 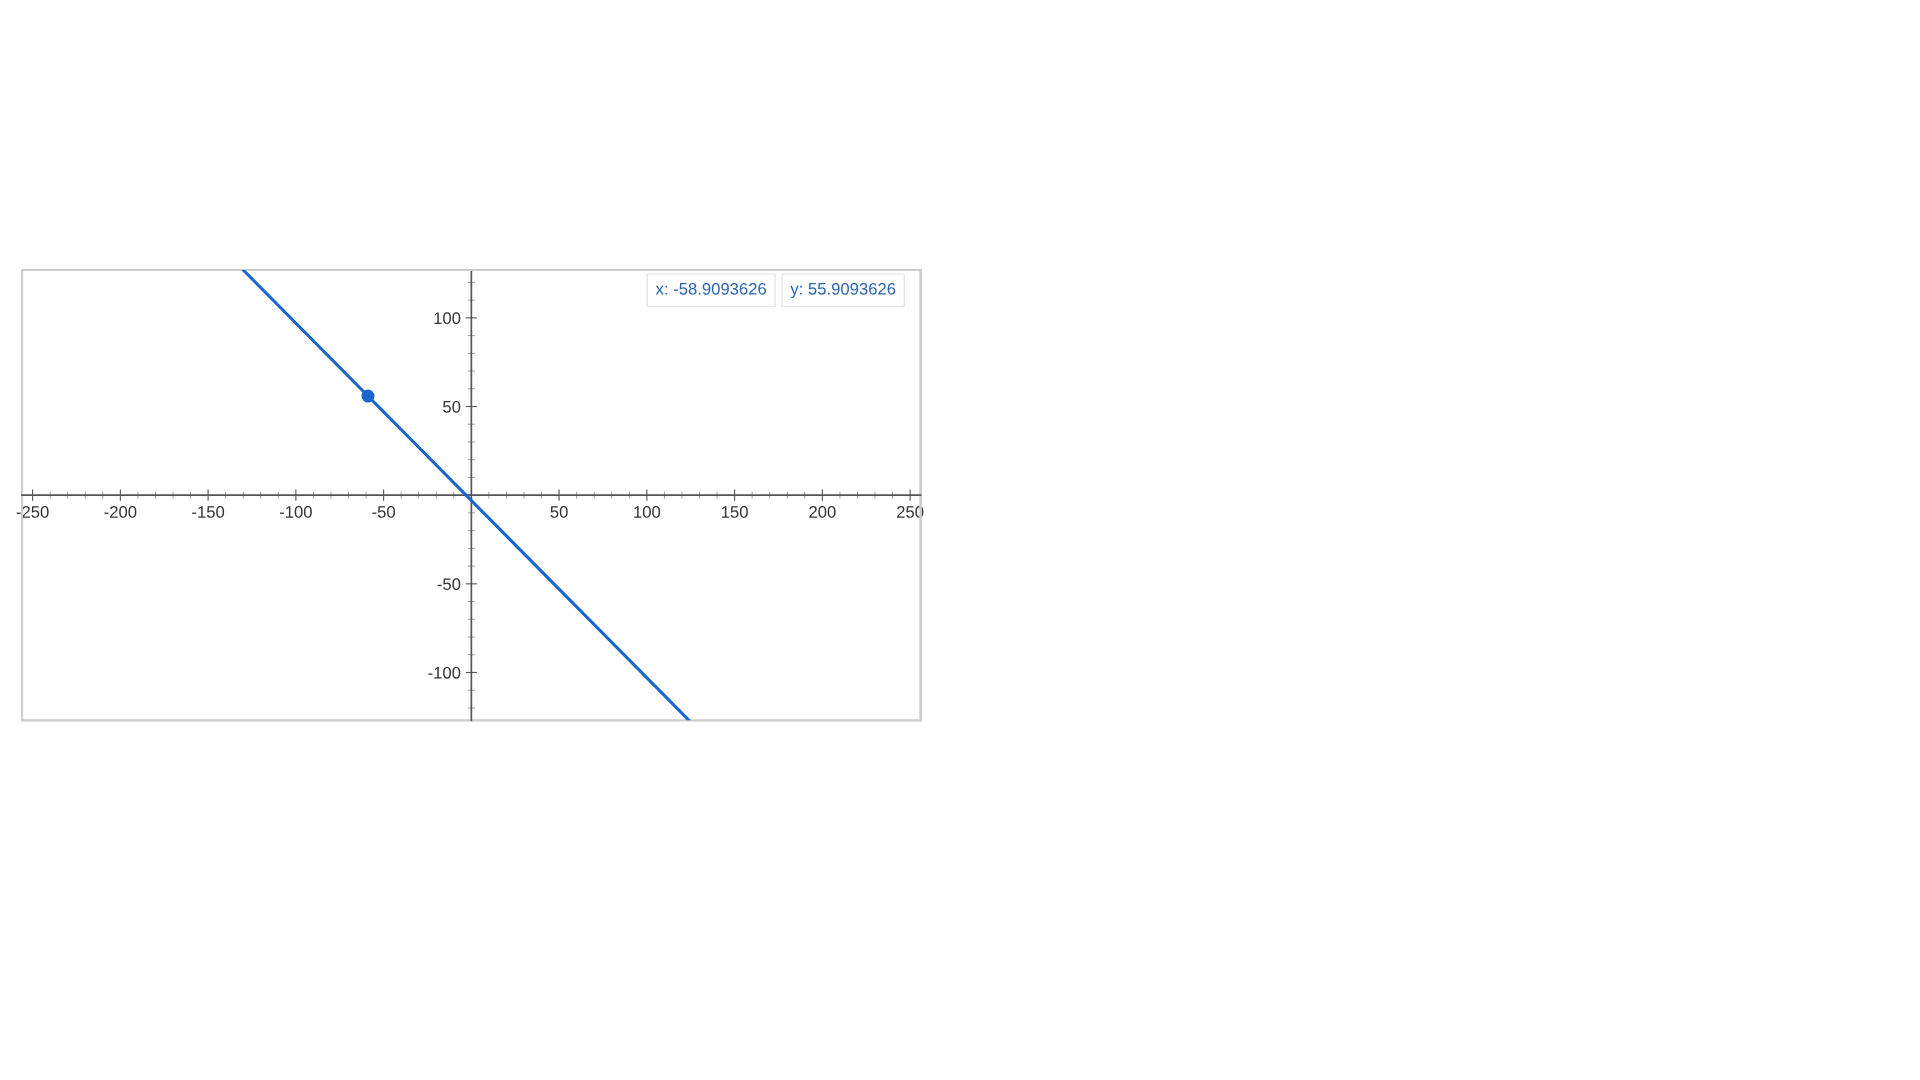 I want to click on x-tick-label: 50, so click(x=559, y=512).